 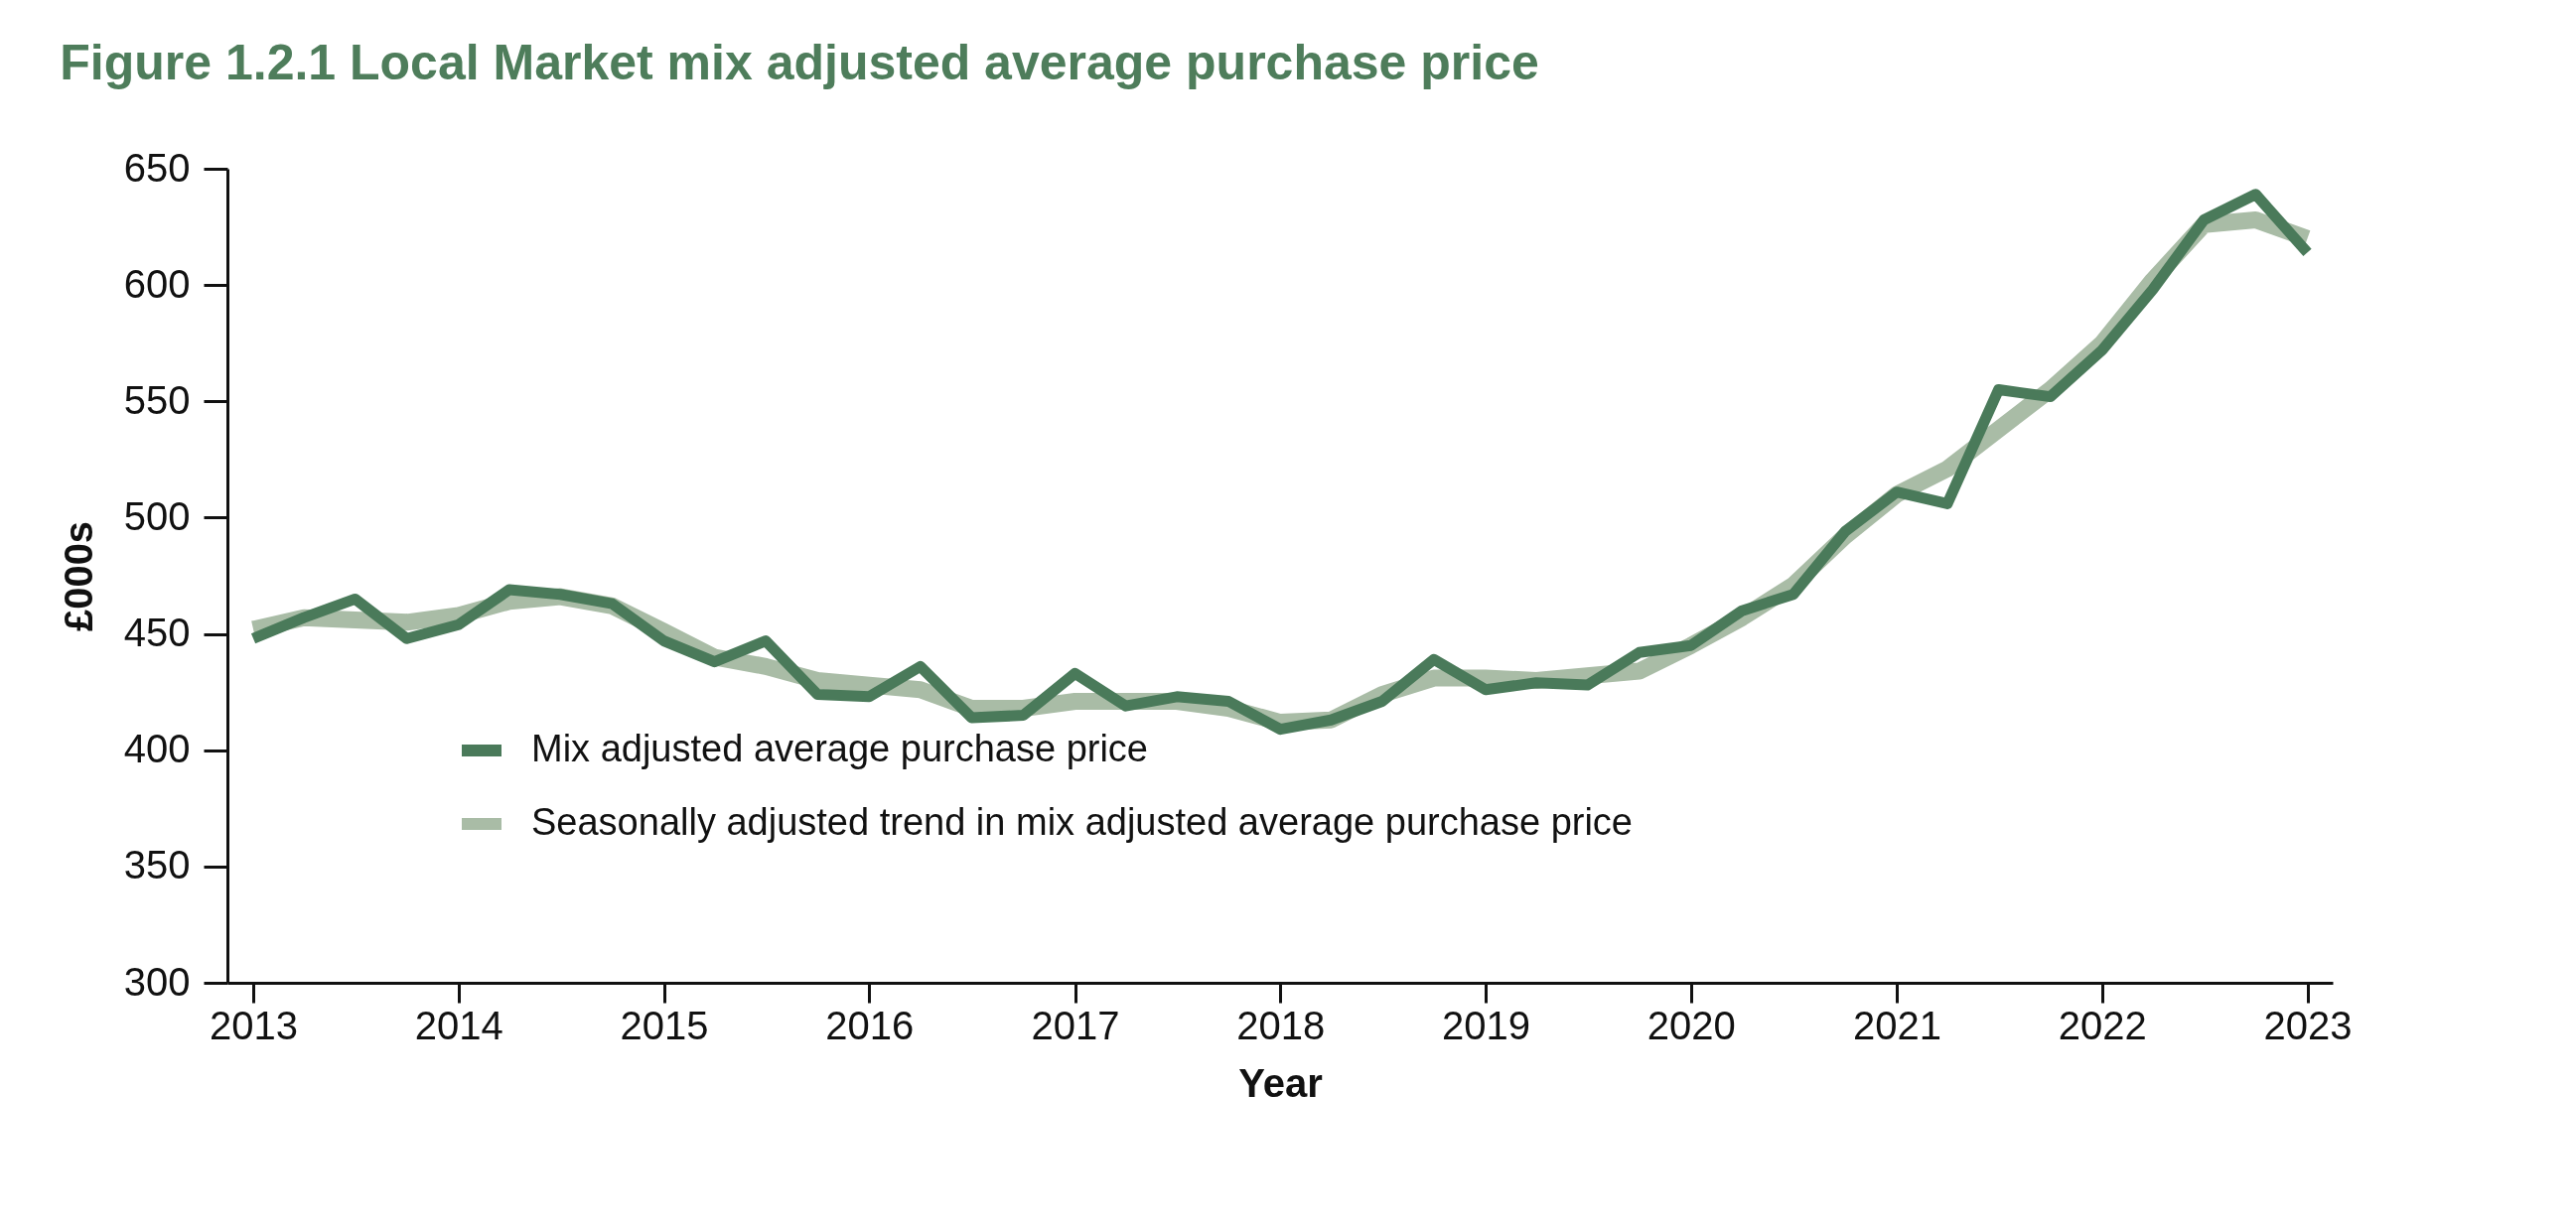 What do you see at coordinates (2103, 1025) in the screenshot?
I see `x-tick-label: 2022` at bounding box center [2103, 1025].